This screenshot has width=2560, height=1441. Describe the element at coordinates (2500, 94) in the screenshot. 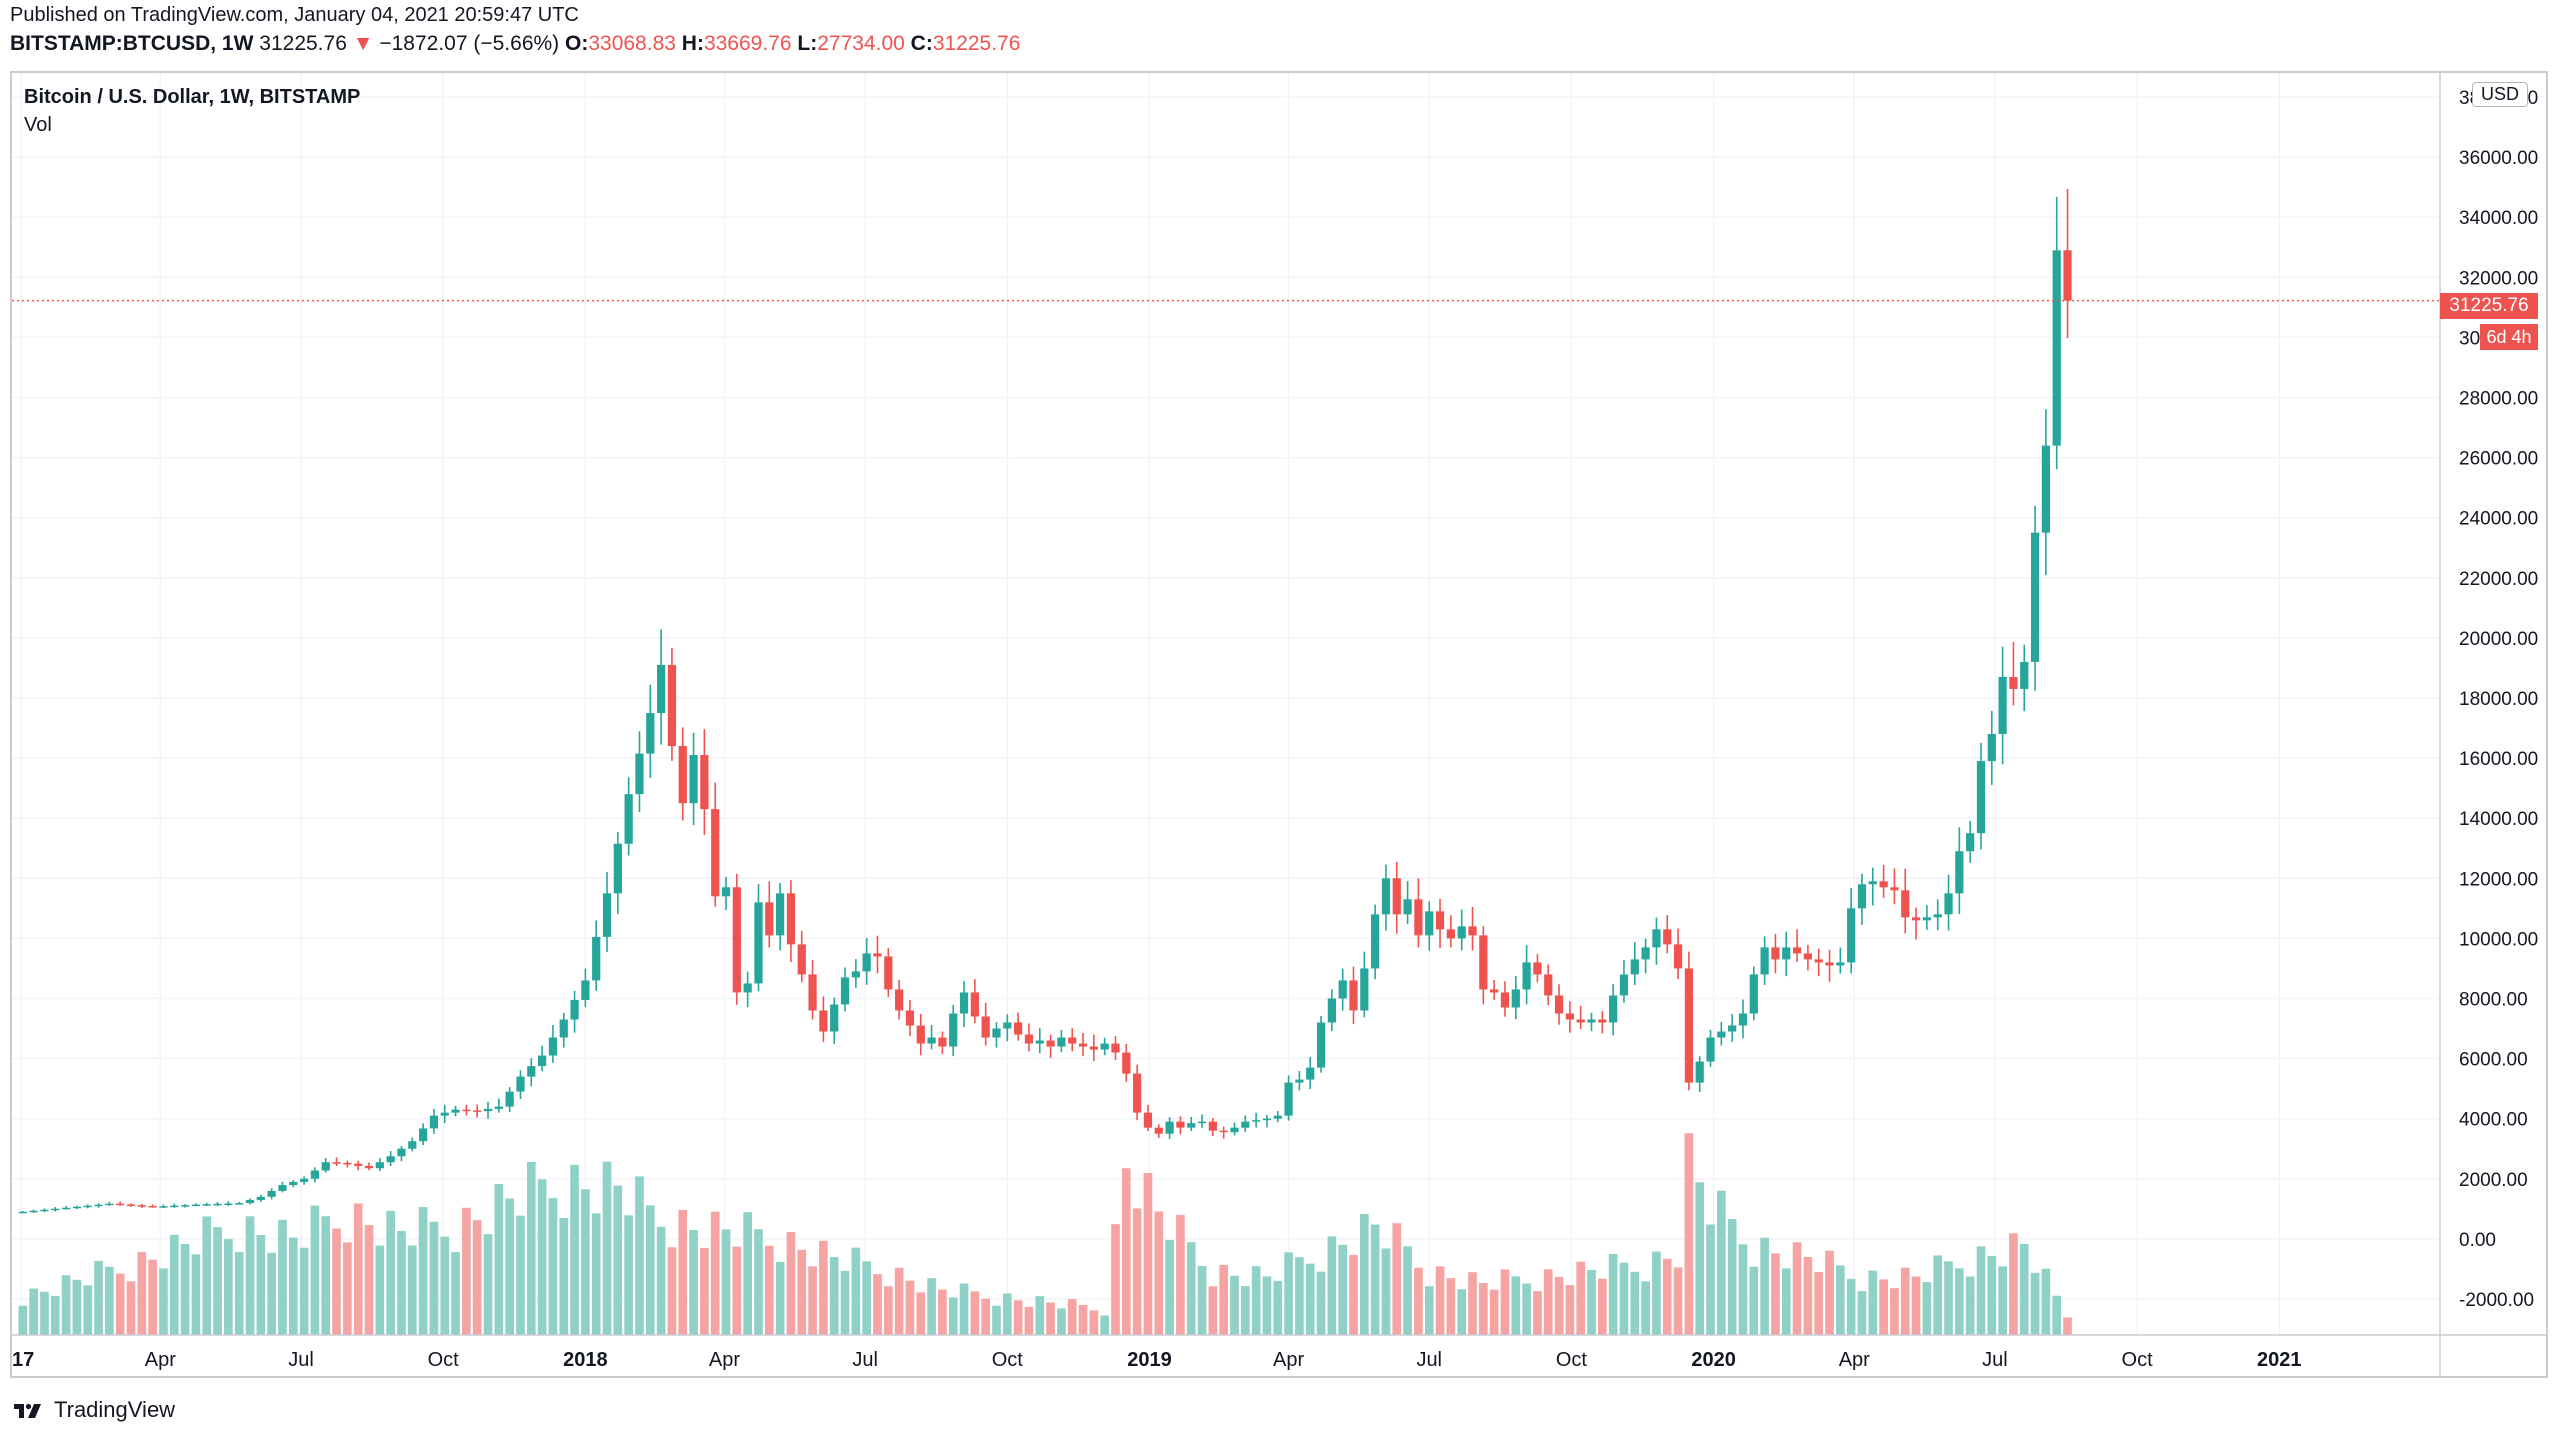

I see `currency-button: USD` at that location.